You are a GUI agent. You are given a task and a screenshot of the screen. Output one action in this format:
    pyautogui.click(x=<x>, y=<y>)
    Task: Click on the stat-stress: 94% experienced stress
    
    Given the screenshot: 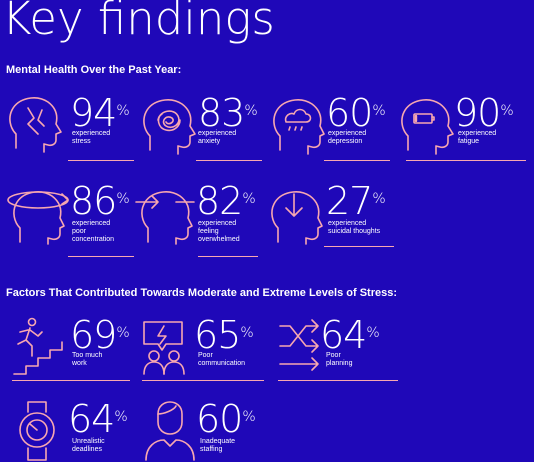 What is the action you would take?
    pyautogui.click(x=71, y=130)
    